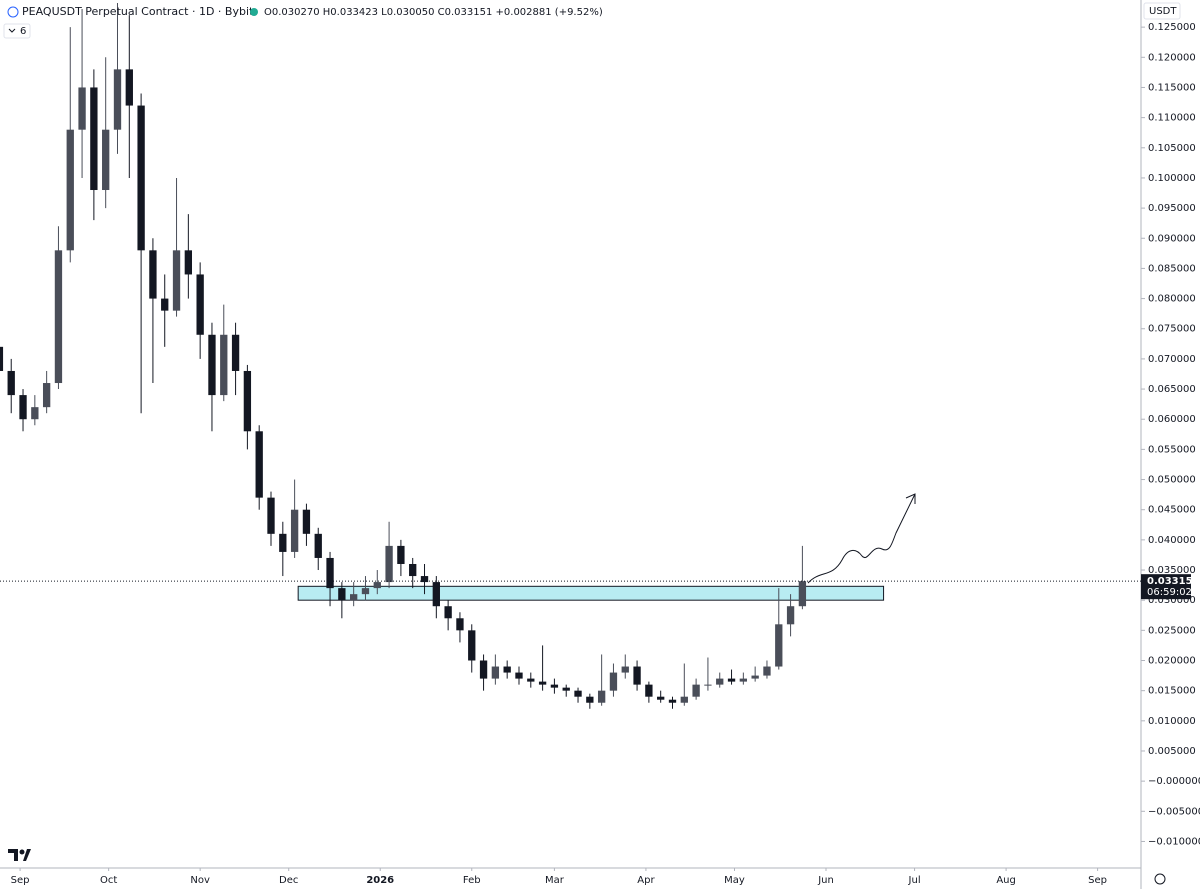 The height and width of the screenshot is (889, 1200). I want to click on y-tick-label: 0.085000, so click(1172, 268).